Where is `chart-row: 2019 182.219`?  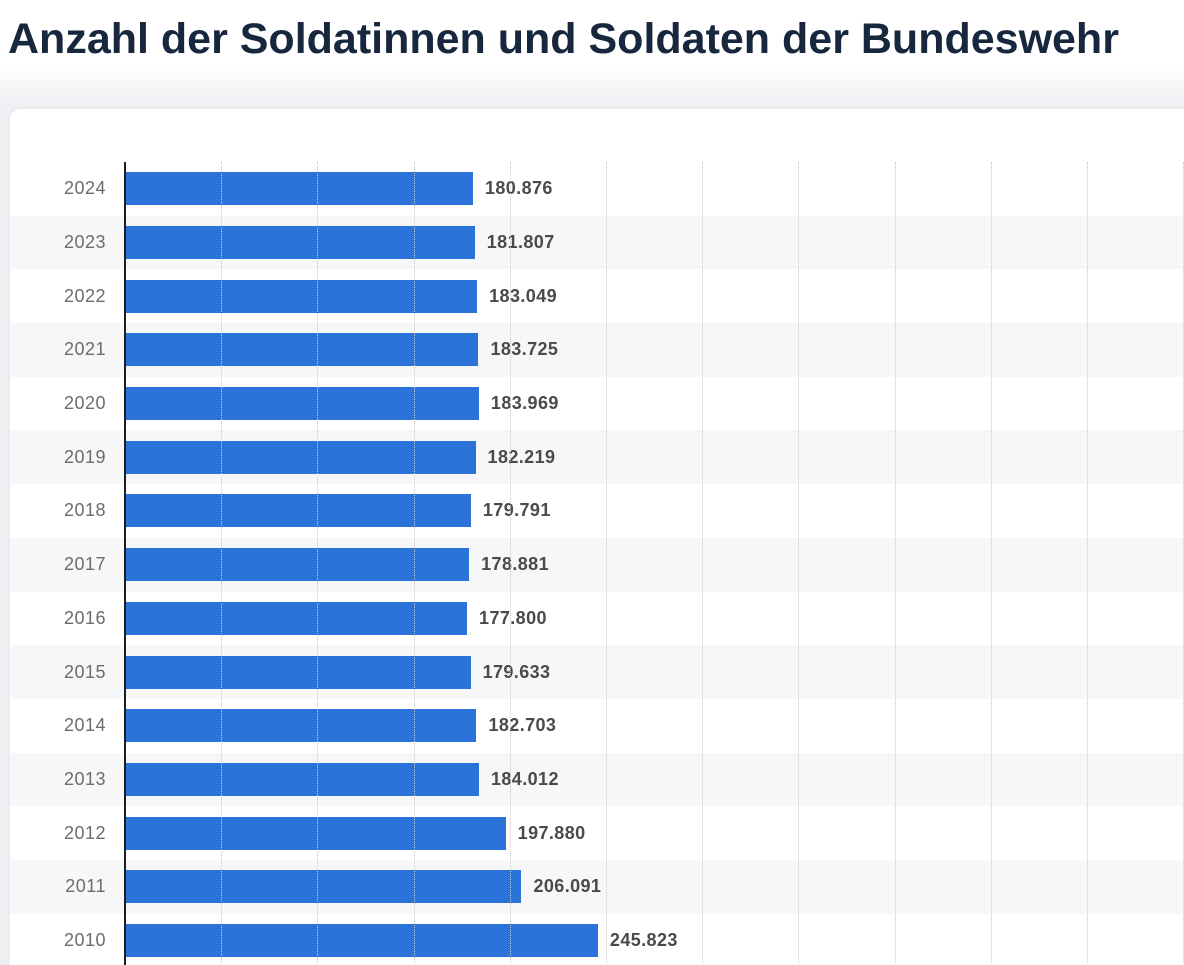
chart-row: 2019 182.219 is located at coordinates (597, 457).